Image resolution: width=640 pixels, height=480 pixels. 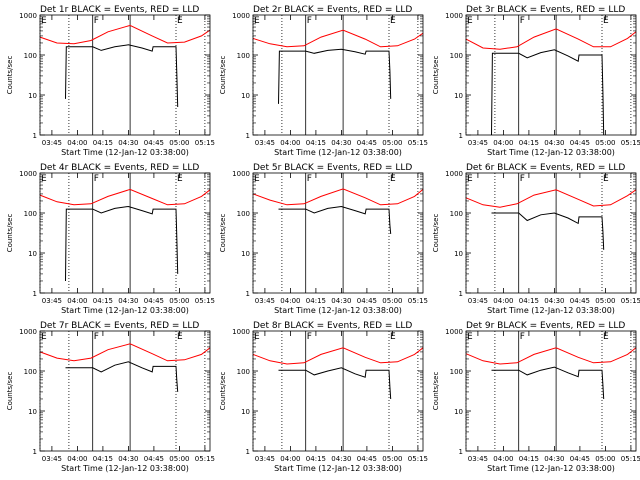 What do you see at coordinates (545, 10) in the screenshot?
I see `panel-title: Det 3r BLACK = Events, RED = LLD` at bounding box center [545, 10].